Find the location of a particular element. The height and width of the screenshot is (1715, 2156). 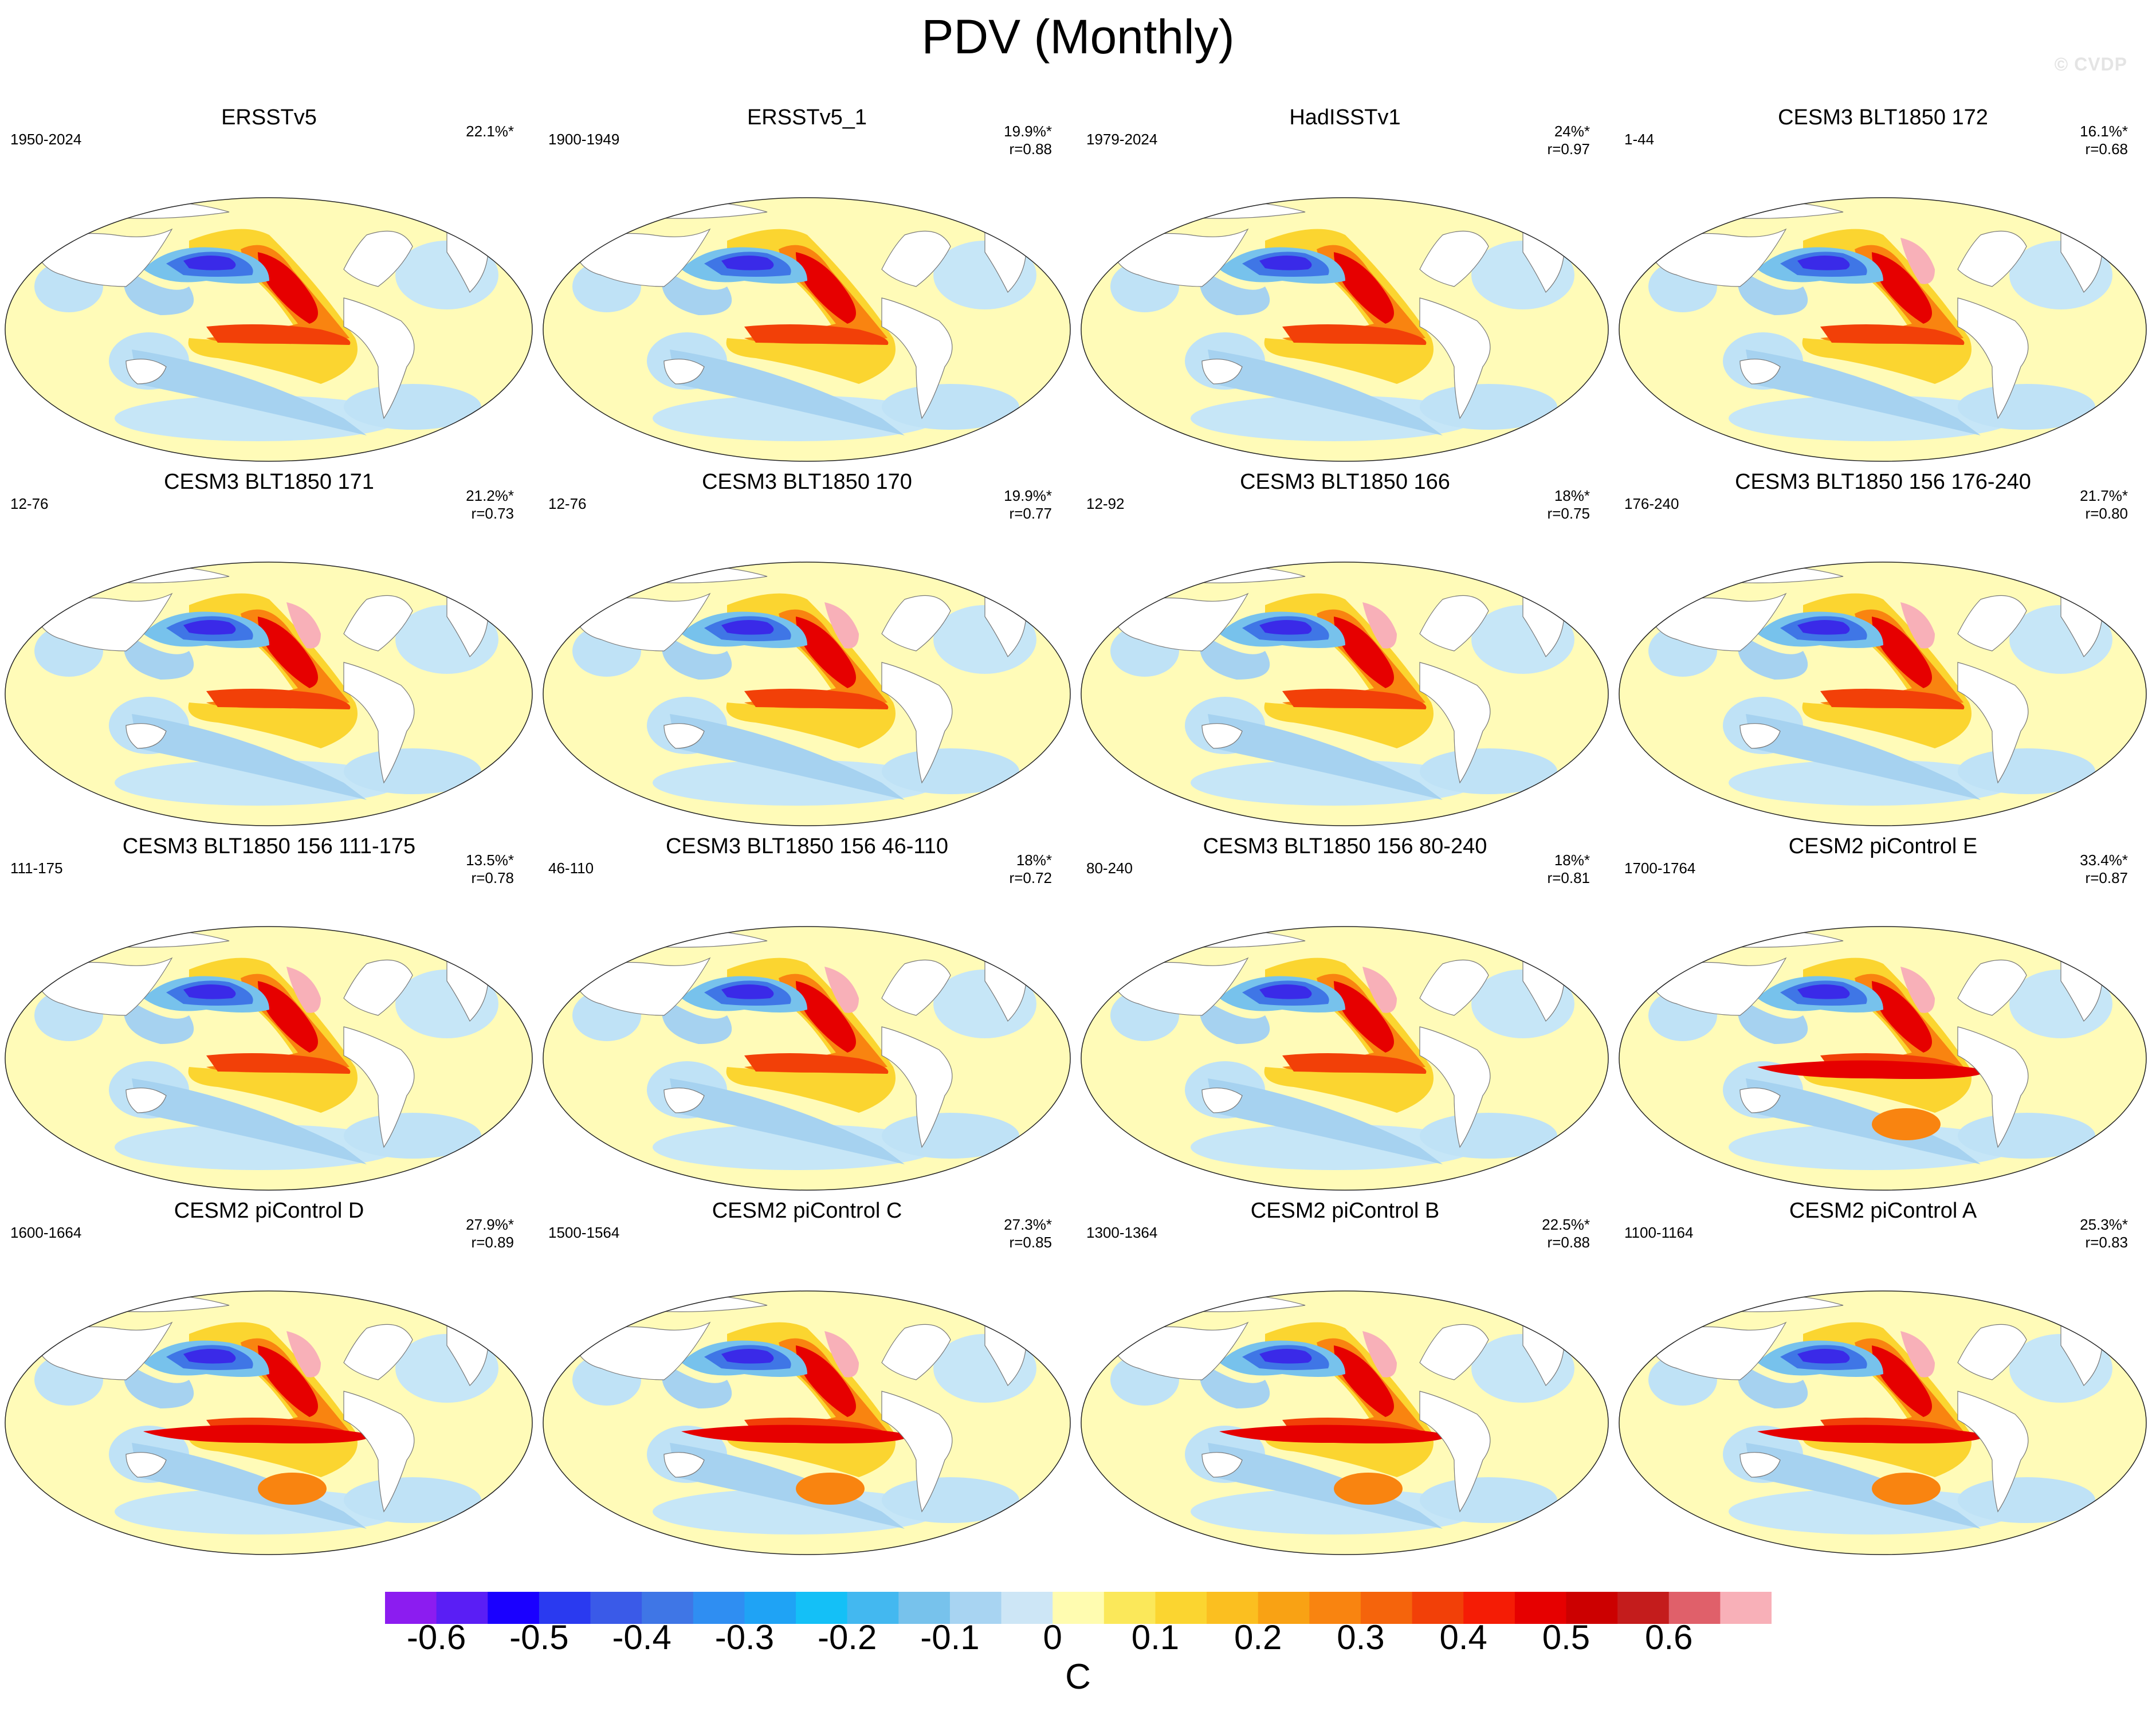

panel-title: CESM2 piControl C is located at coordinates (807, 1211).